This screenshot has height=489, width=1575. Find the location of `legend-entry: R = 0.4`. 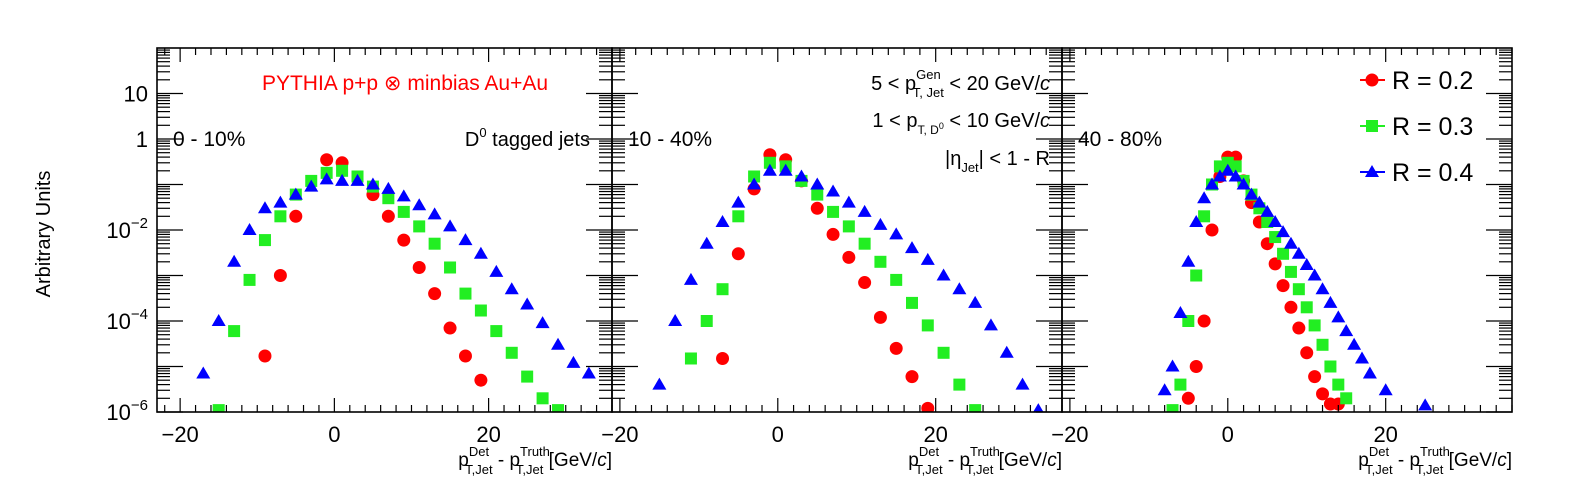

legend-entry: R = 0.4 is located at coordinates (1416, 173).